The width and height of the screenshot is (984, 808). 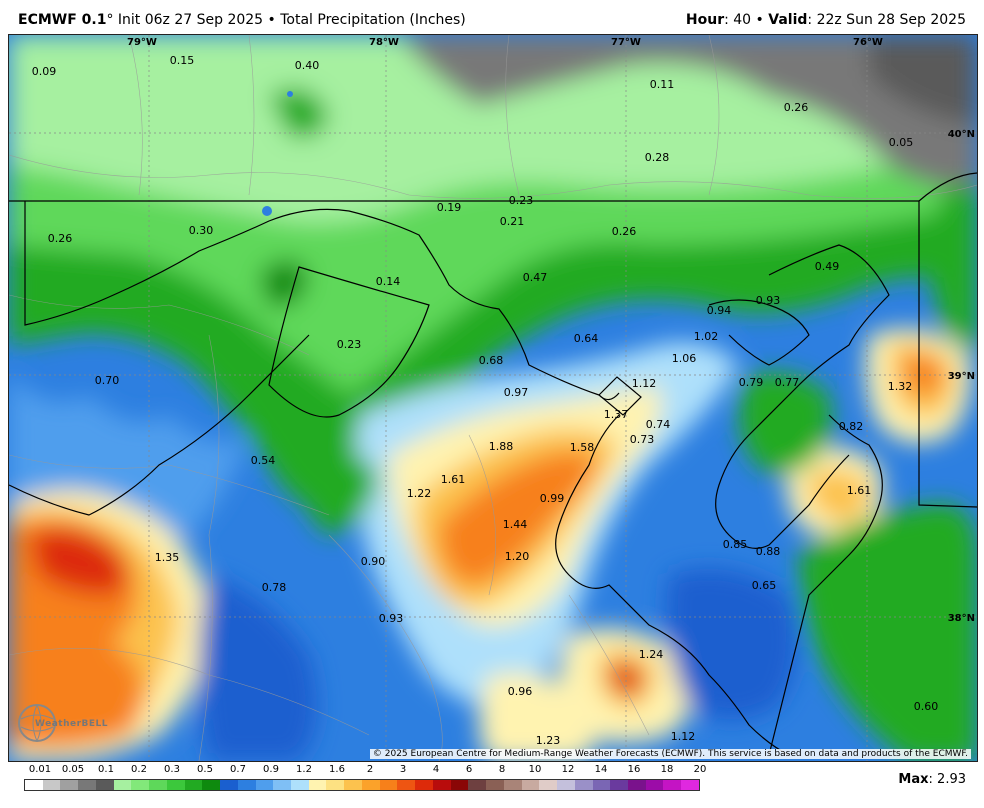 What do you see at coordinates (868, 42) in the screenshot?
I see `lon-label: 76°W` at bounding box center [868, 42].